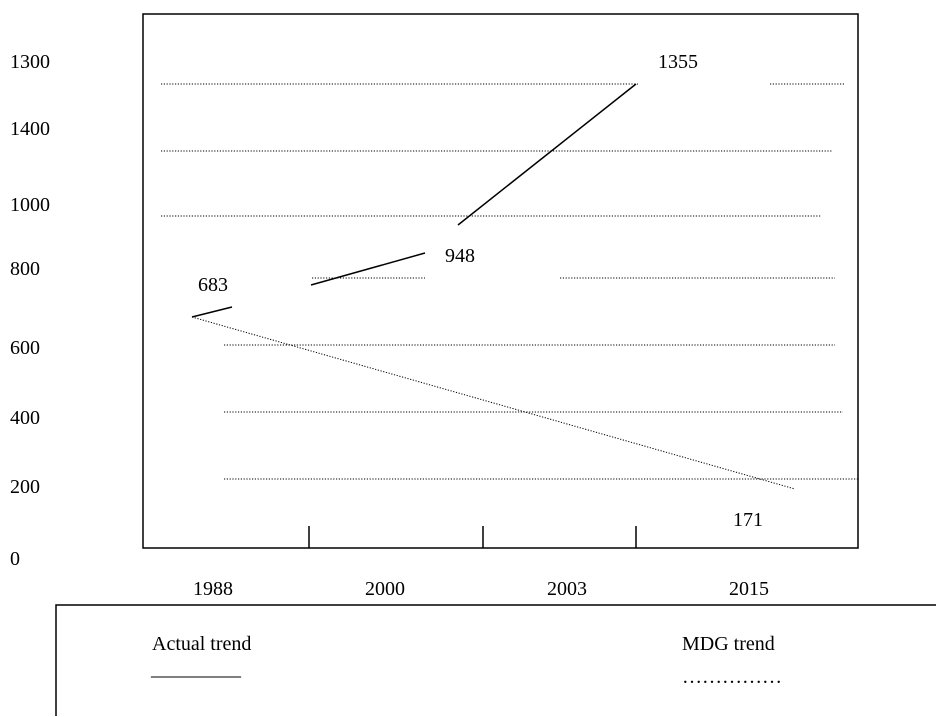 This screenshot has width=936, height=717. Describe the element at coordinates (678, 62) in the screenshot. I see `data-label-1355: 1355` at that location.